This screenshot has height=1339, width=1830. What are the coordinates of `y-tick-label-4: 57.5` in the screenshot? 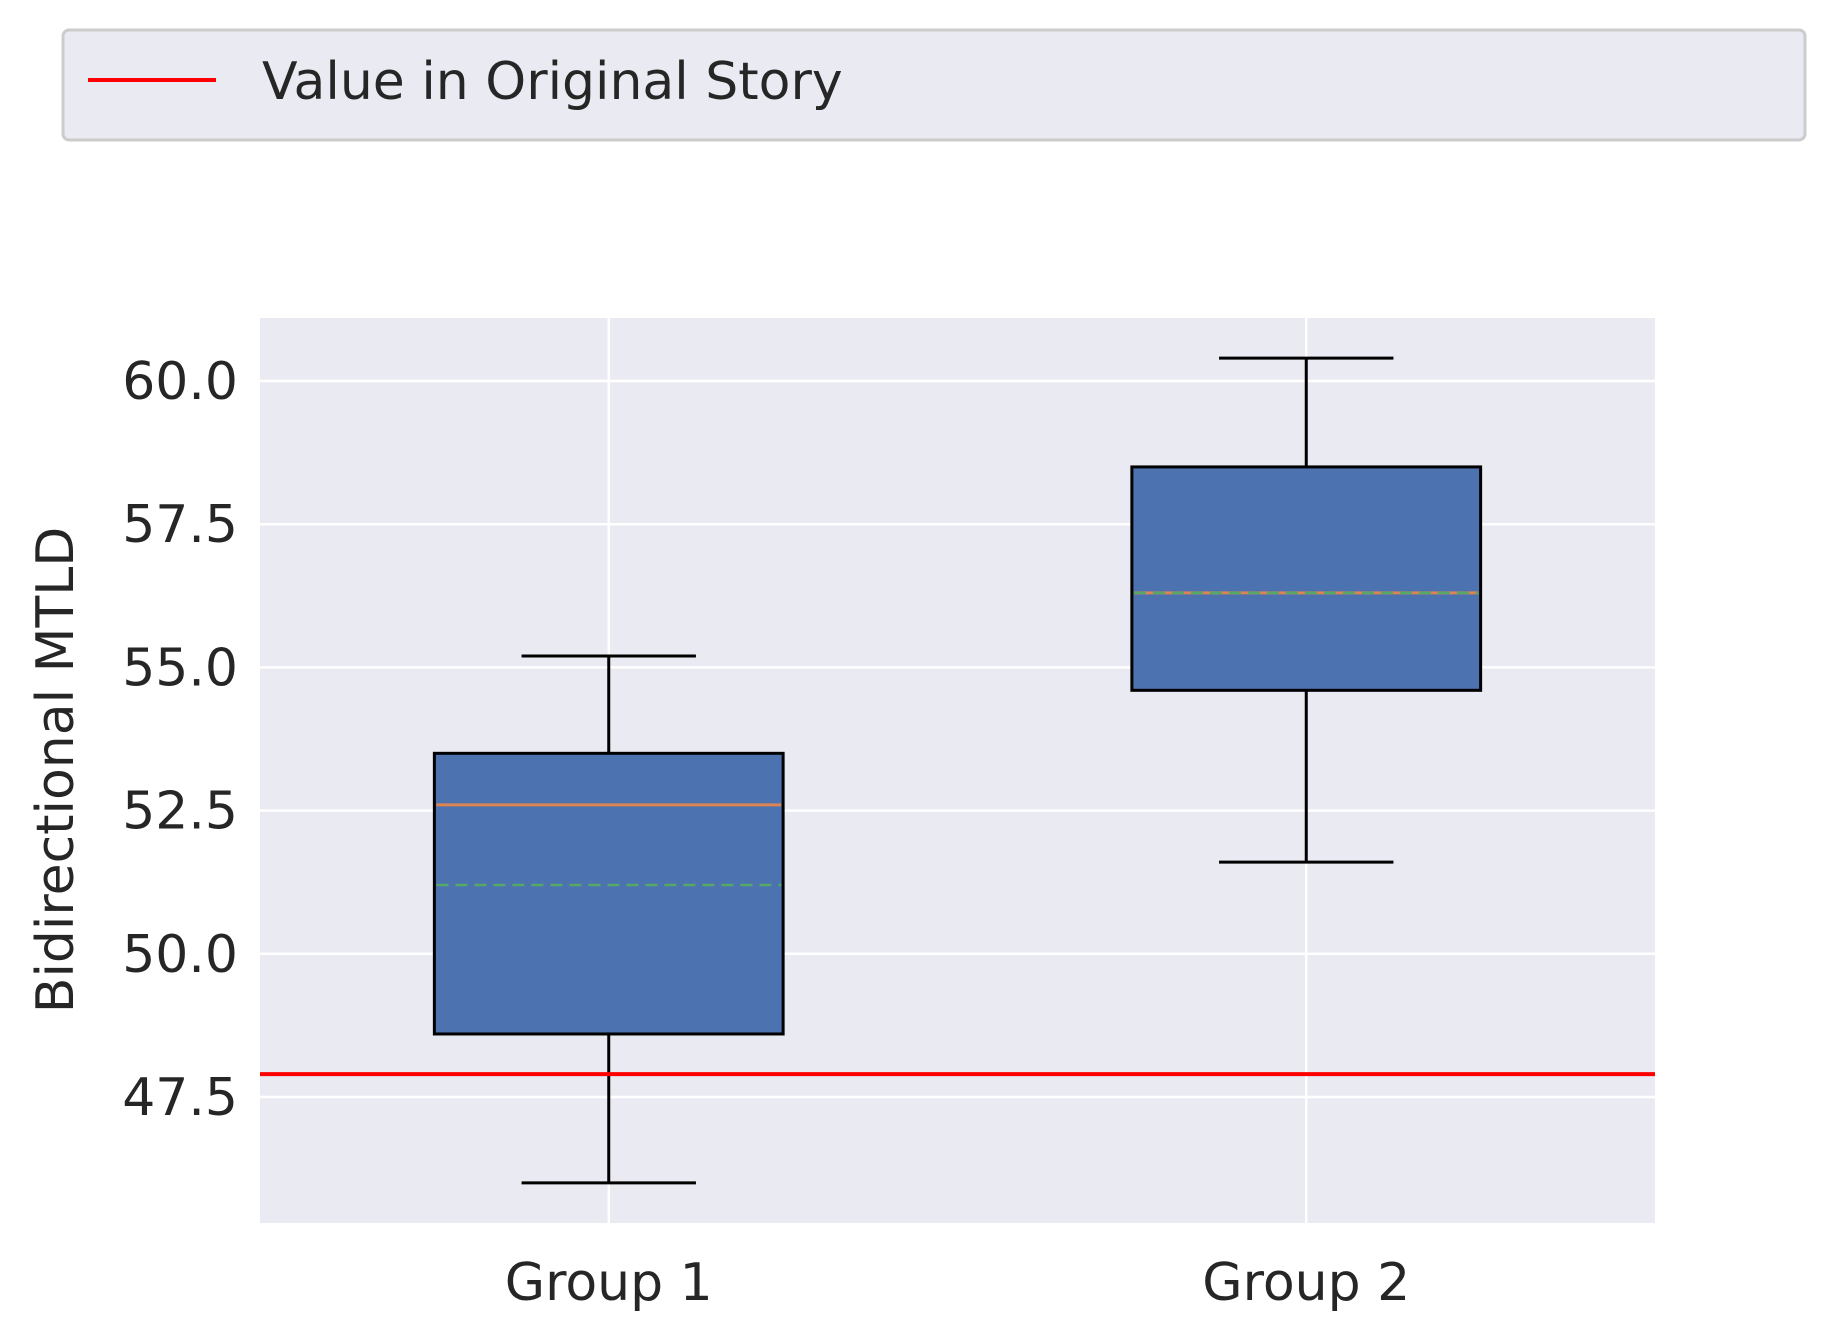 It's located at (180, 525).